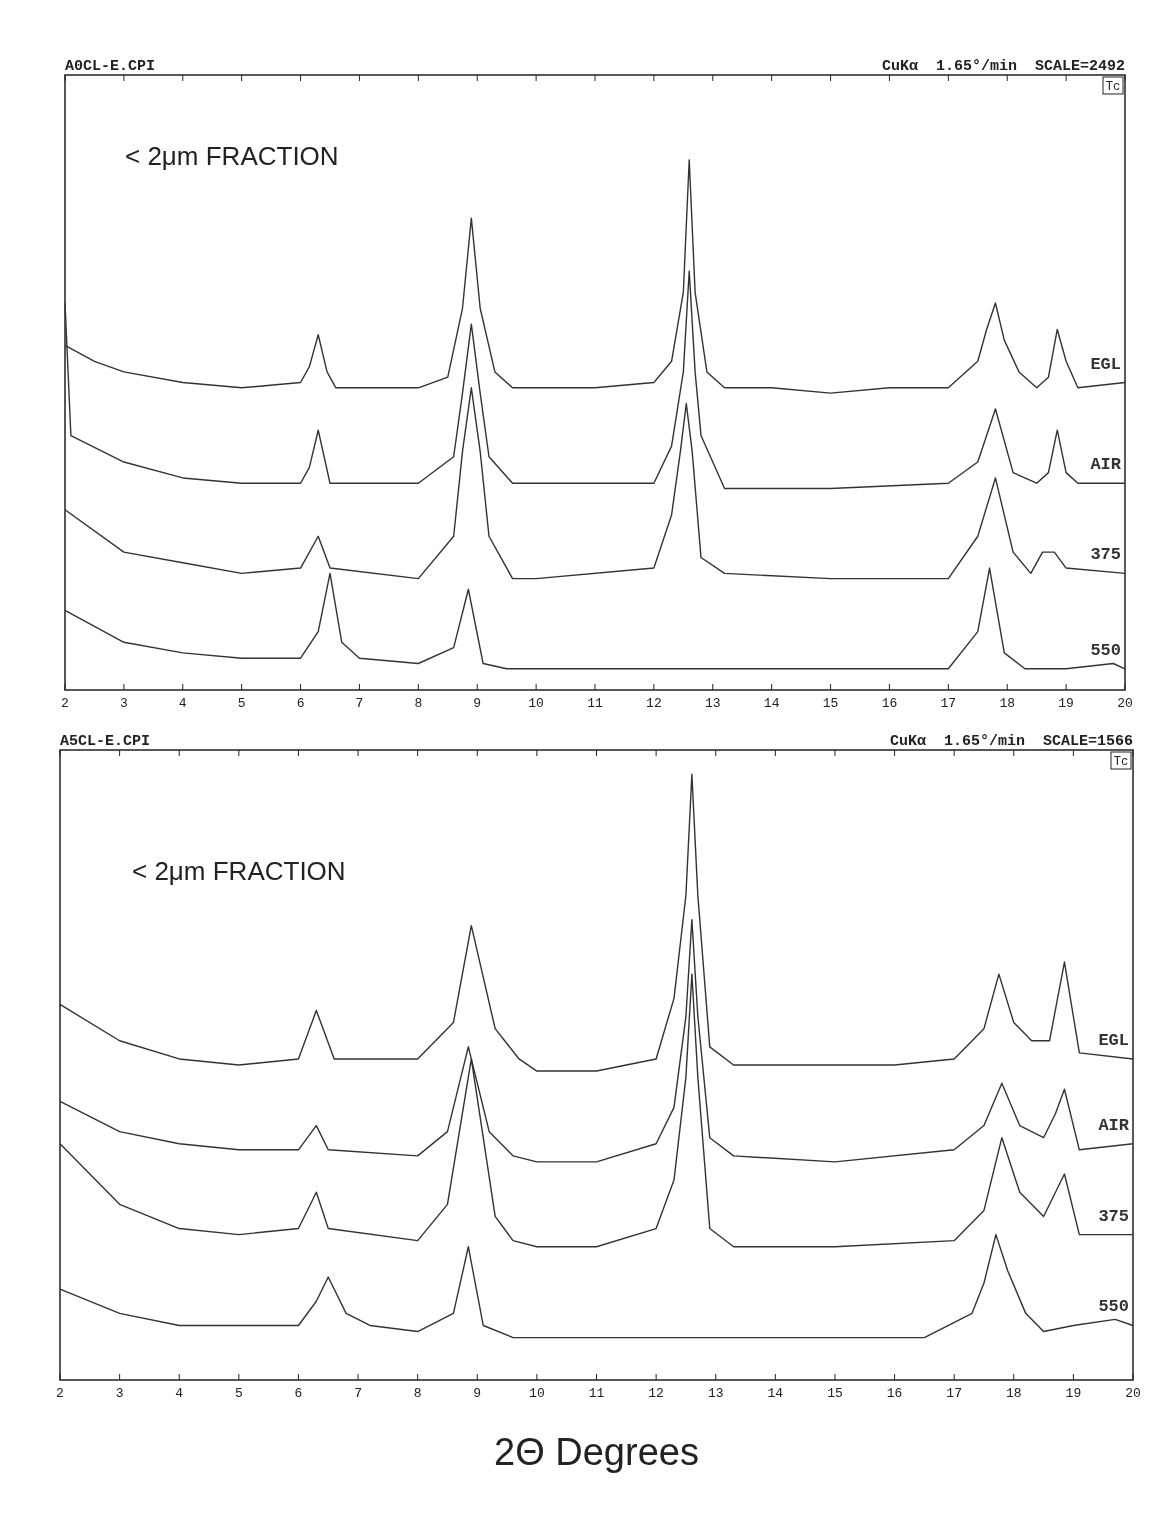  I want to click on chart-title: A0CL-E.CPI, so click(110, 66).